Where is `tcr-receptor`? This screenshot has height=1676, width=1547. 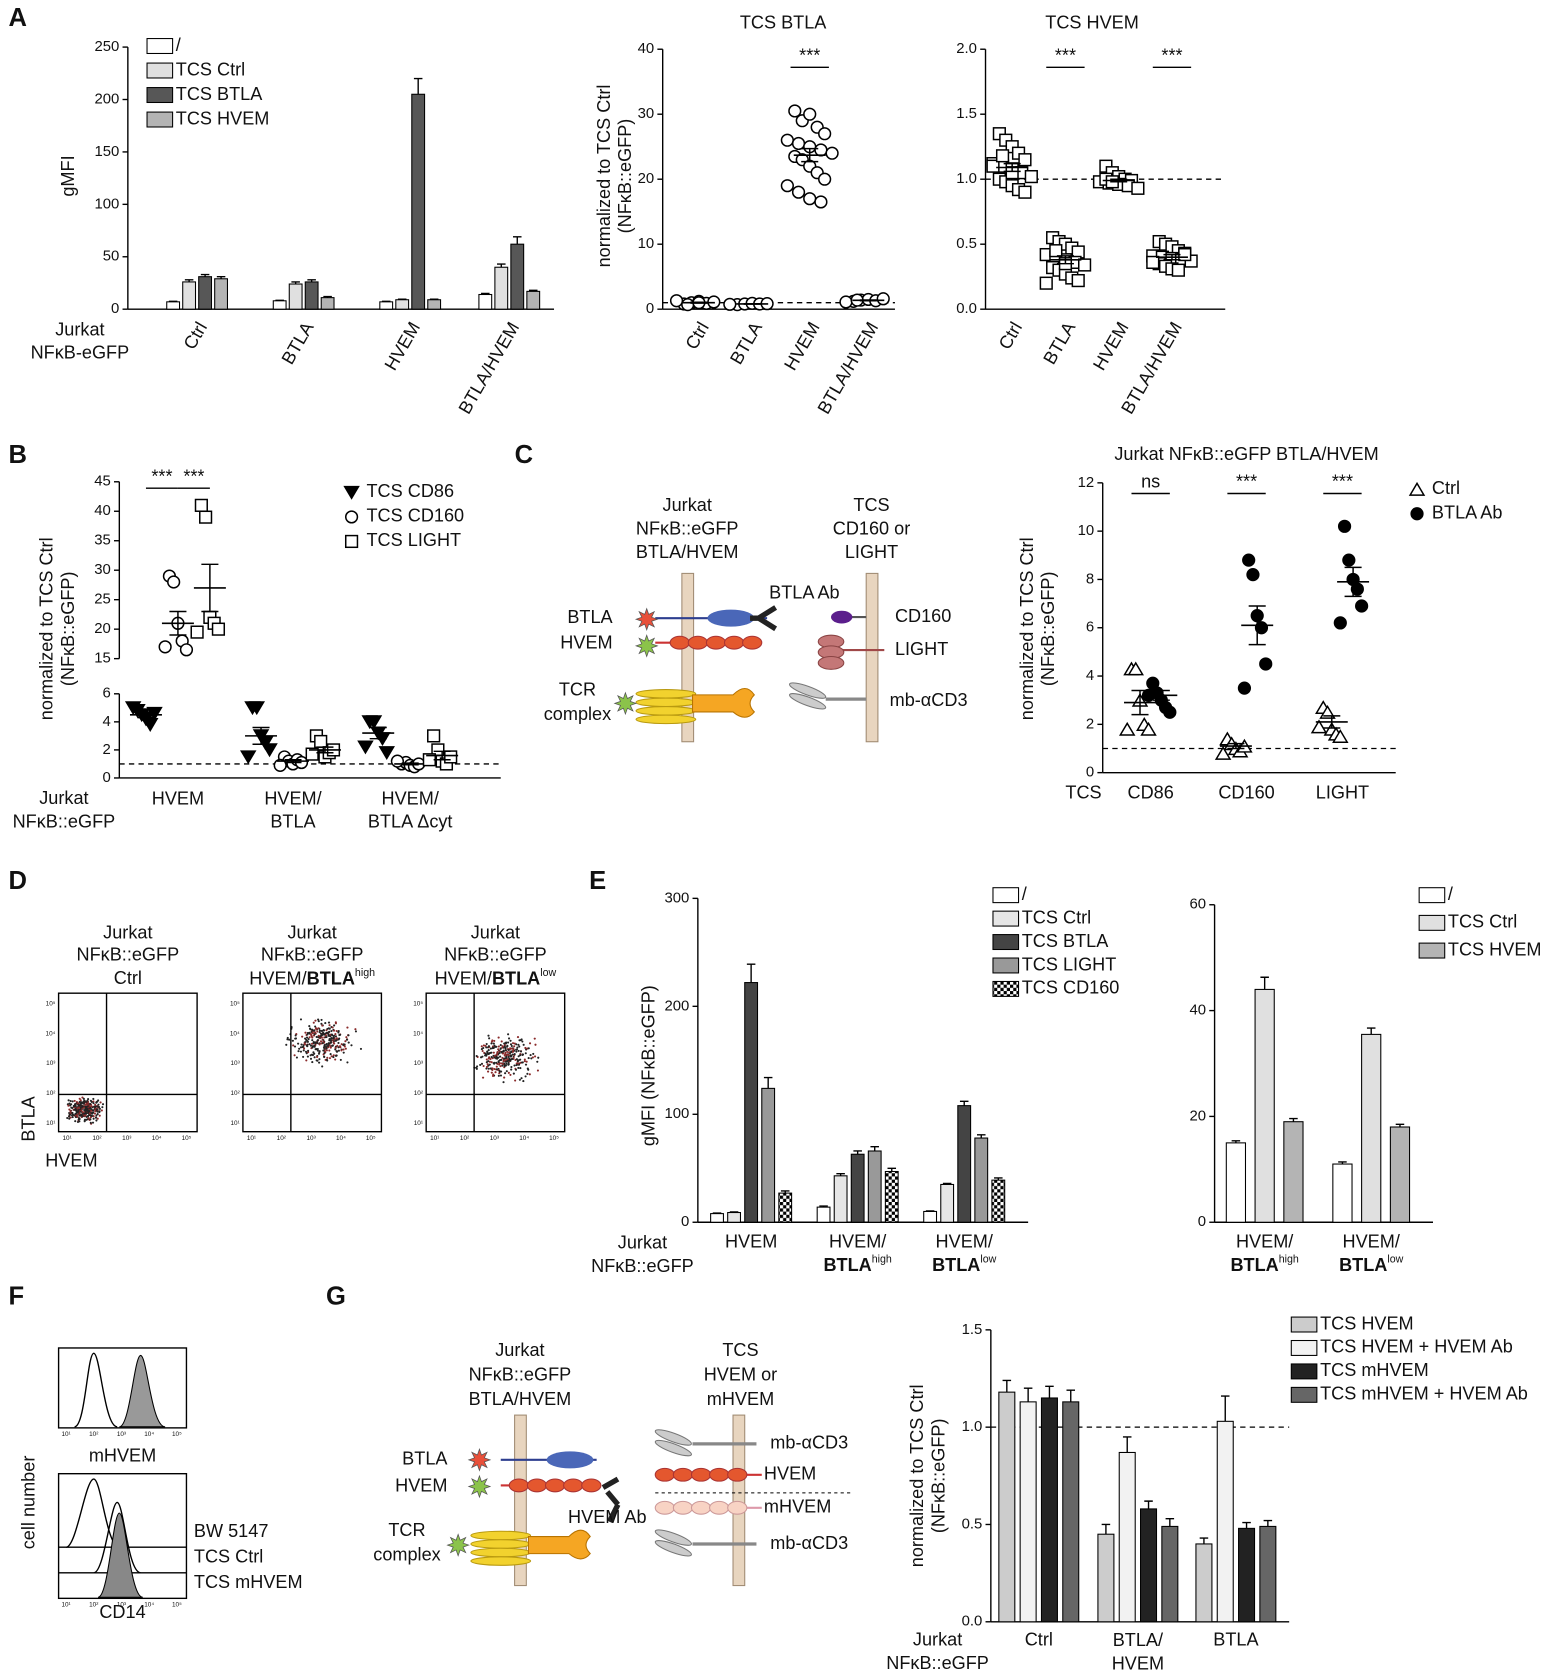 tcr-receptor is located at coordinates (724, 702).